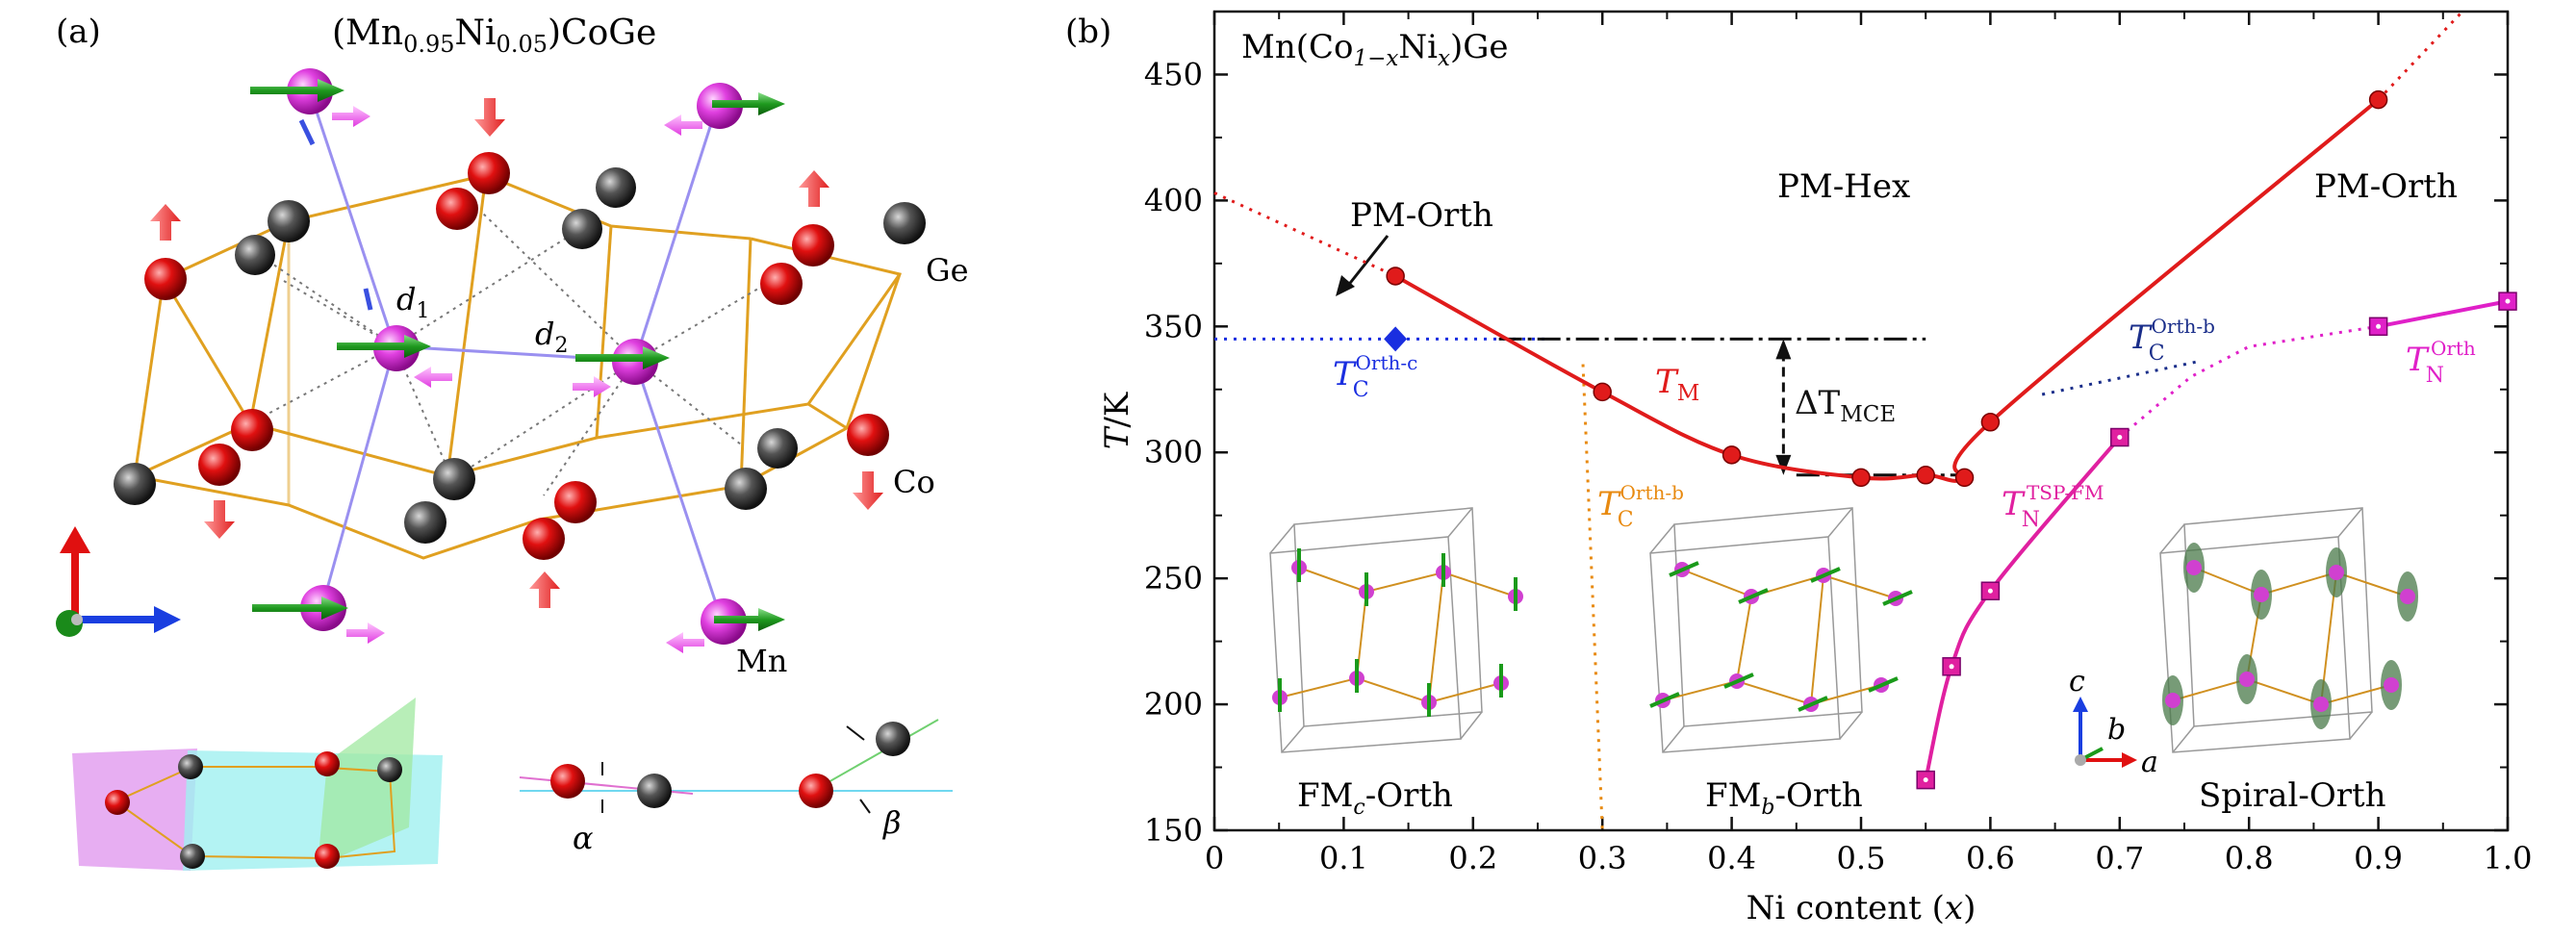 The image size is (2576, 939). What do you see at coordinates (1784, 798) in the screenshot?
I see `fmb-orth-label: FMb-Orth` at bounding box center [1784, 798].